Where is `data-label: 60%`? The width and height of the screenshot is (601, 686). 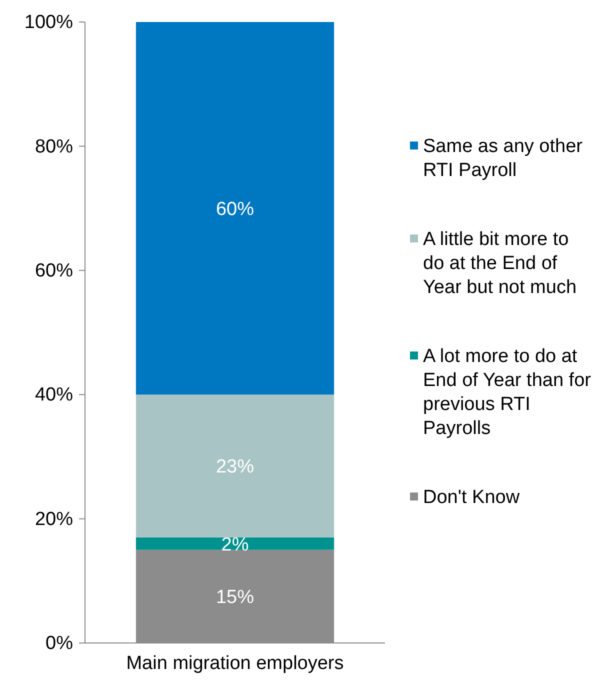 data-label: 60% is located at coordinates (235, 209).